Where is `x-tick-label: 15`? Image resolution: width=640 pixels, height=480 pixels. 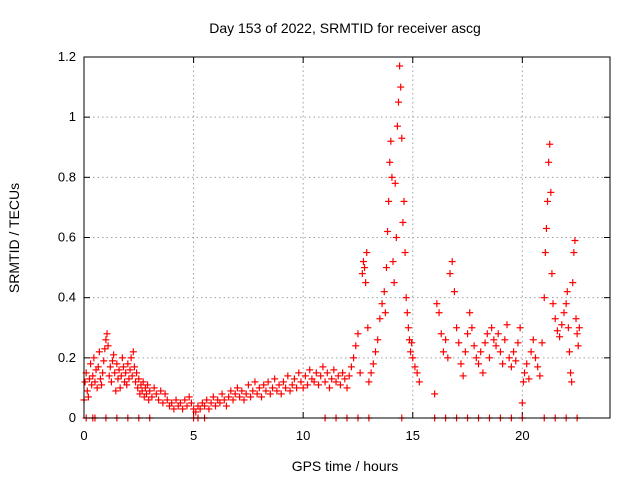
x-tick-label: 15 is located at coordinates (413, 435).